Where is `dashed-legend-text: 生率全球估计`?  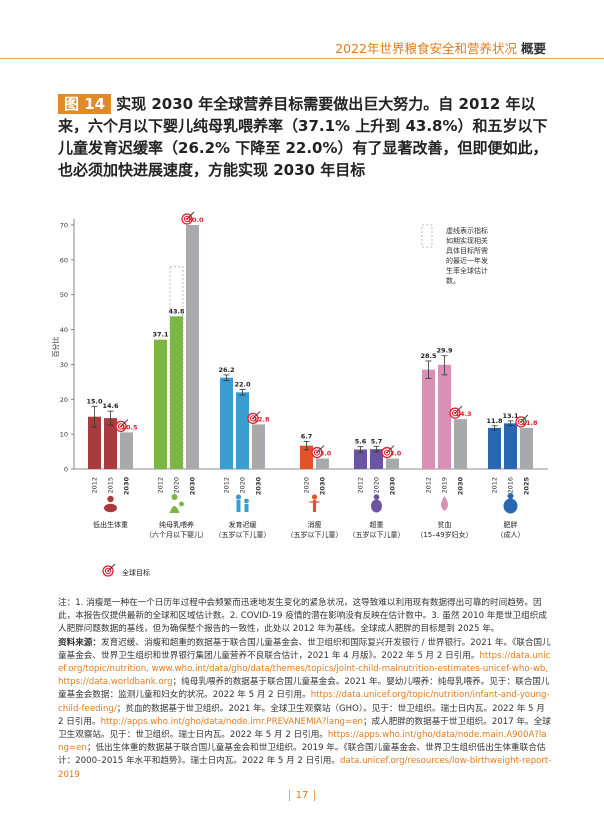 dashed-legend-text: 生率全球估计 is located at coordinates (467, 270).